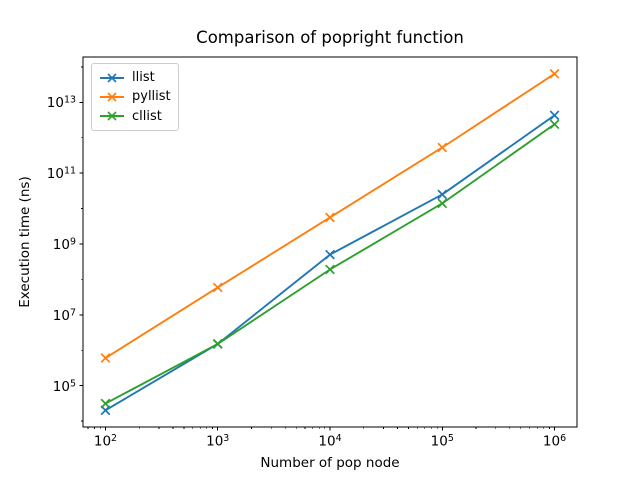 This screenshot has height=480, width=640. What do you see at coordinates (143, 78) in the screenshot?
I see `legend-label: llist` at bounding box center [143, 78].